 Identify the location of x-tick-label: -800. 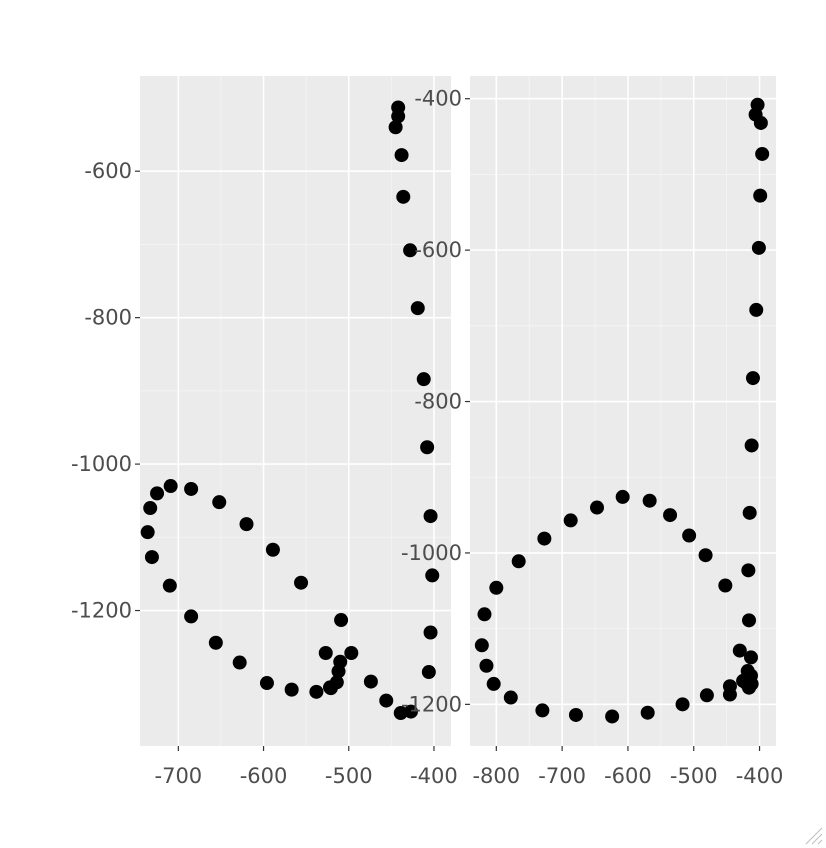
(496, 776).